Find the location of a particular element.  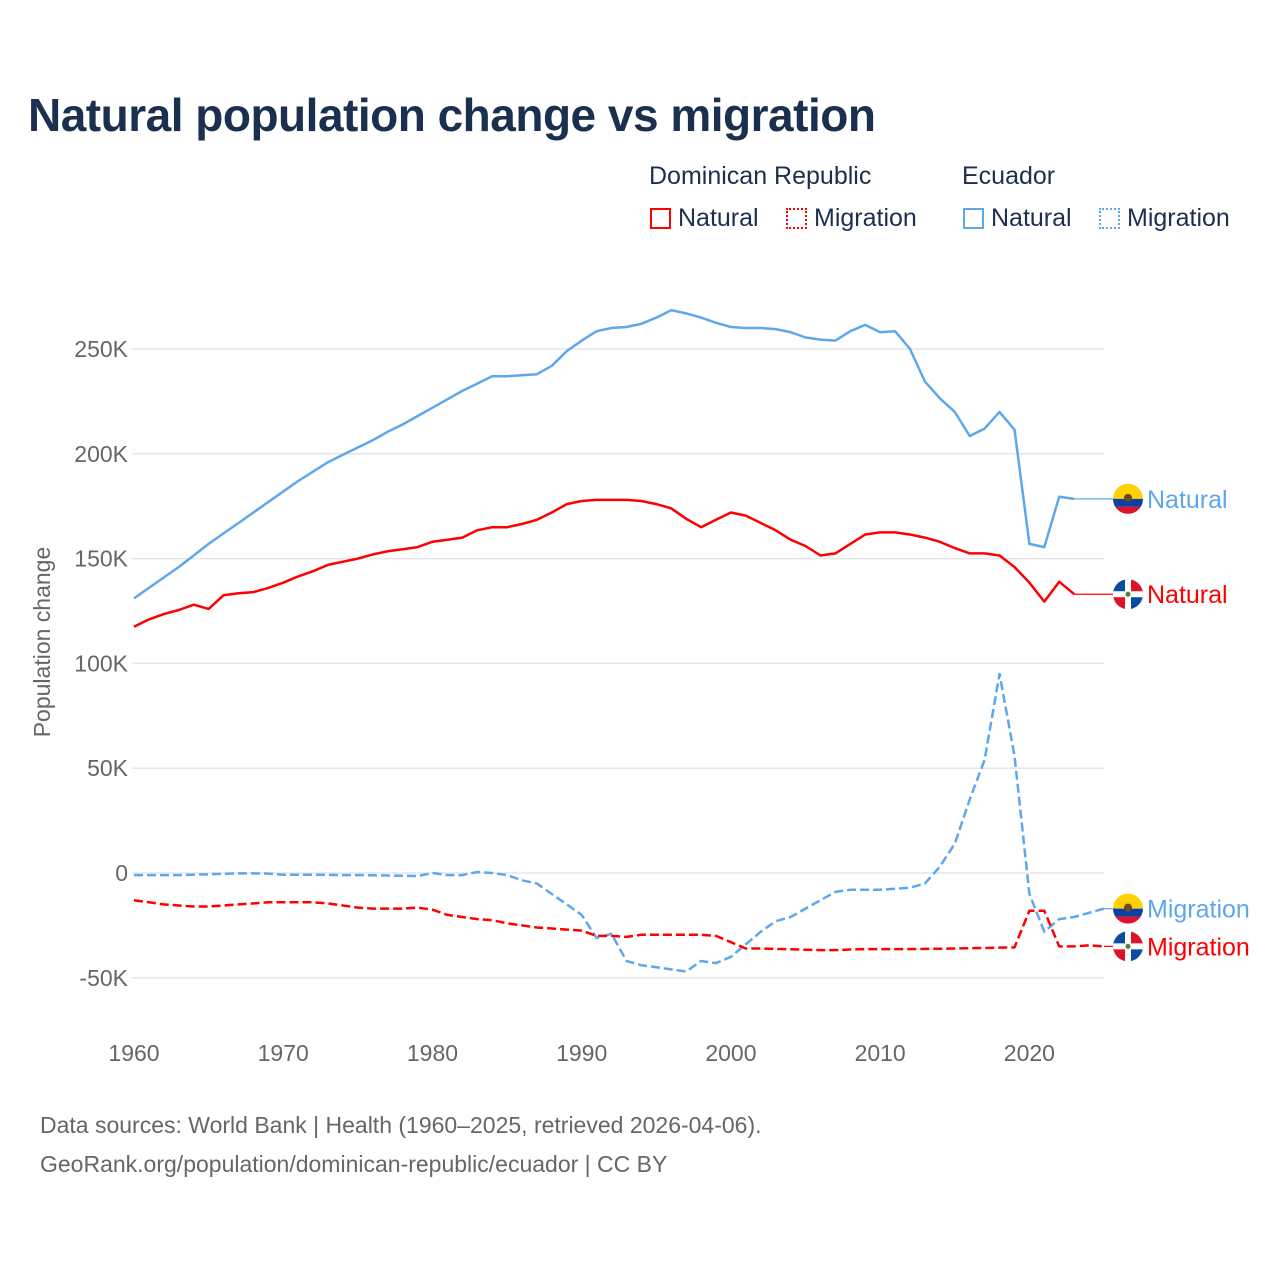

y-tick-label: 100K is located at coordinates (101, 663).